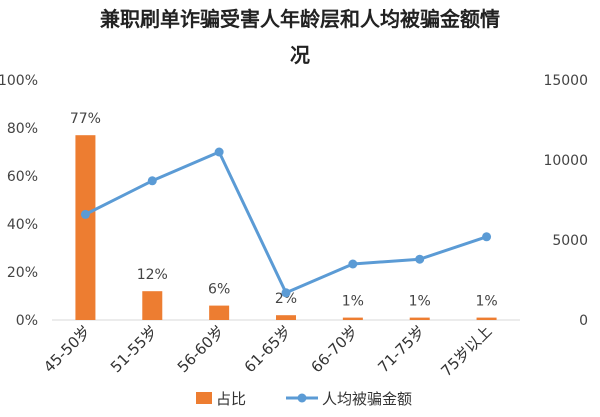 This screenshot has width=600, height=417. I want to click on bar-占比-6, so click(486, 318).